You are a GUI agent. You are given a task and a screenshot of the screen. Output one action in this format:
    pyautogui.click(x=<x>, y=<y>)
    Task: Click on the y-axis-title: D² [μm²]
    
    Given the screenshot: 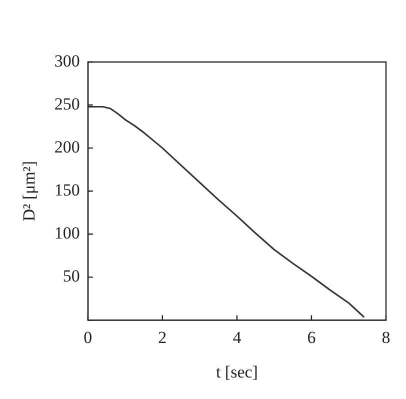 What is the action you would take?
    pyautogui.click(x=29, y=191)
    